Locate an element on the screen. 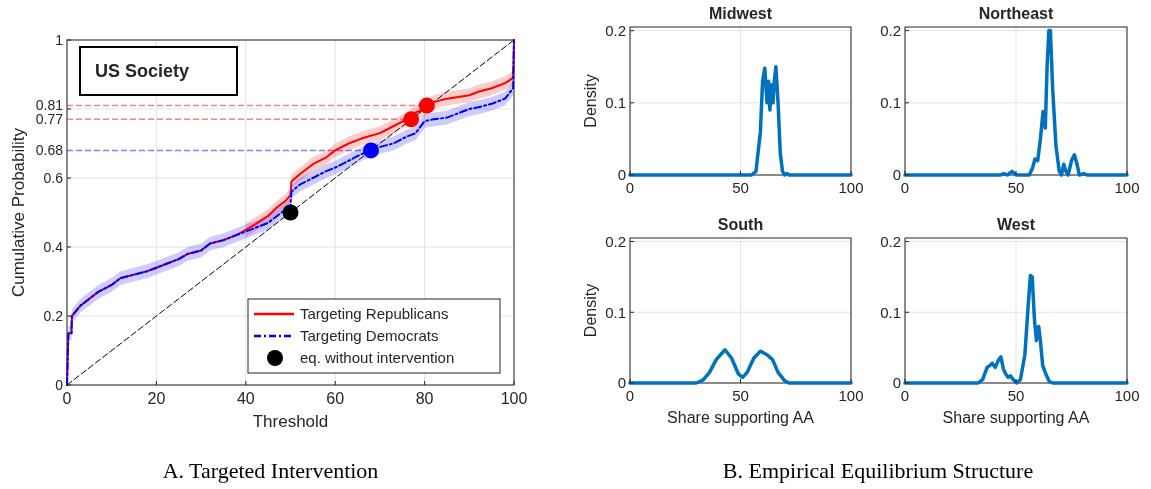 This screenshot has height=489, width=1151. chart-title: Midwest is located at coordinates (740, 13).